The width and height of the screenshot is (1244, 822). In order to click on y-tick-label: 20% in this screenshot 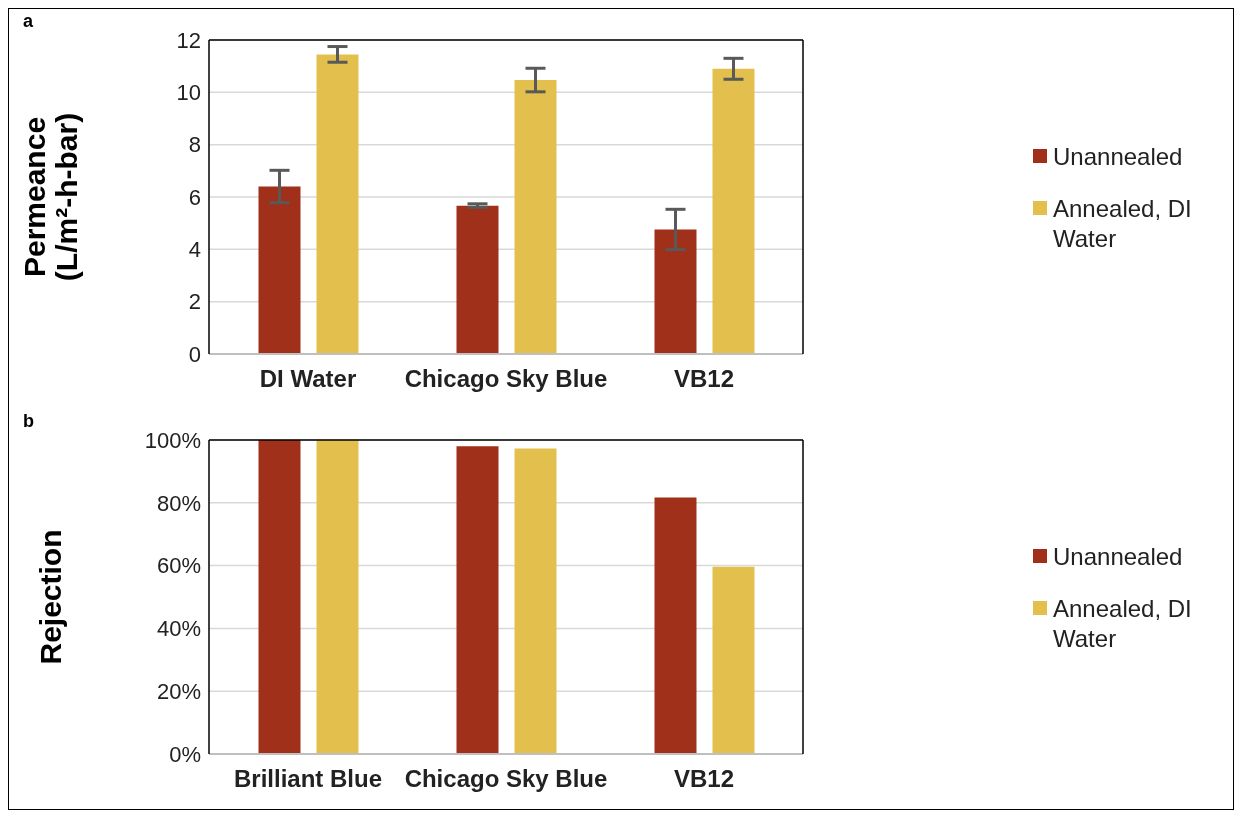, I will do `click(178, 692)`.